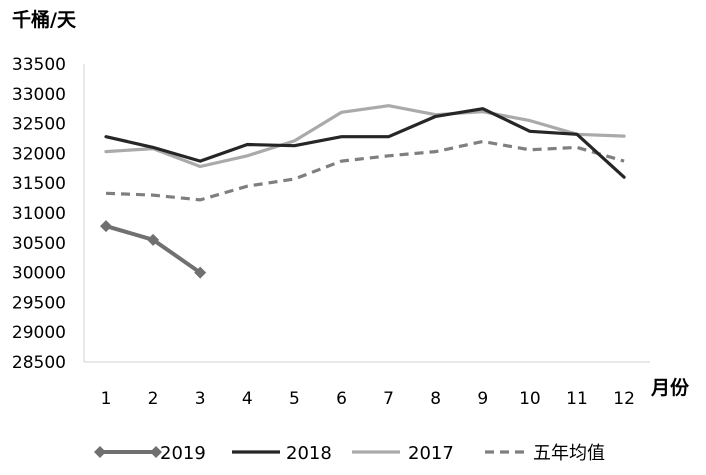 This screenshot has width=706, height=475. What do you see at coordinates (577, 399) in the screenshot?
I see `x-tick-label: 11` at bounding box center [577, 399].